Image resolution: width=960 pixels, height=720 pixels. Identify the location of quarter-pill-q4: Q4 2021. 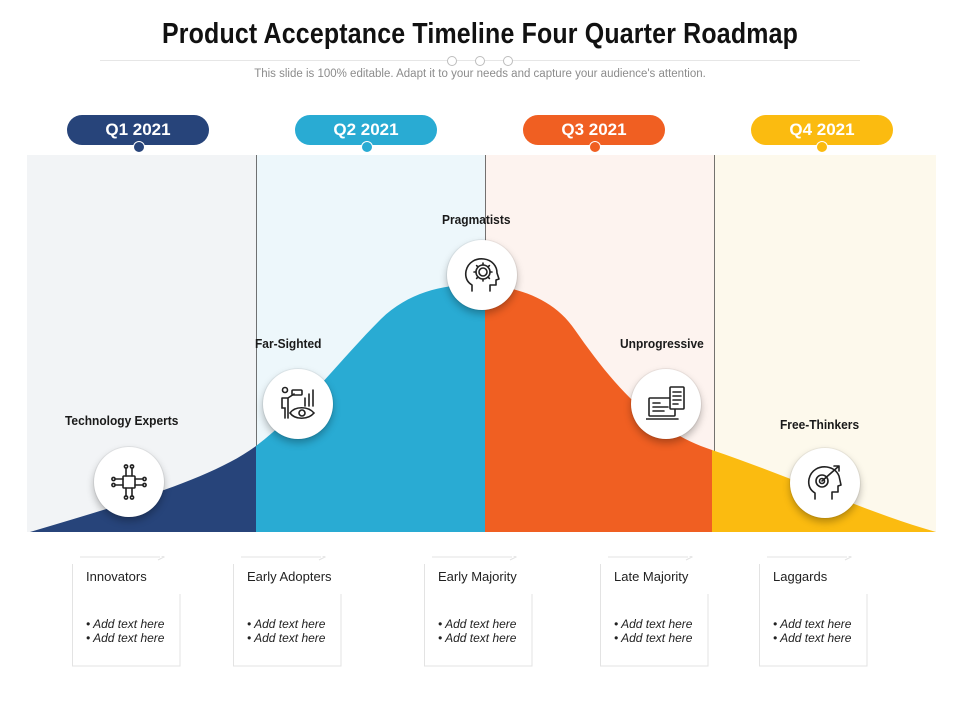
(822, 130).